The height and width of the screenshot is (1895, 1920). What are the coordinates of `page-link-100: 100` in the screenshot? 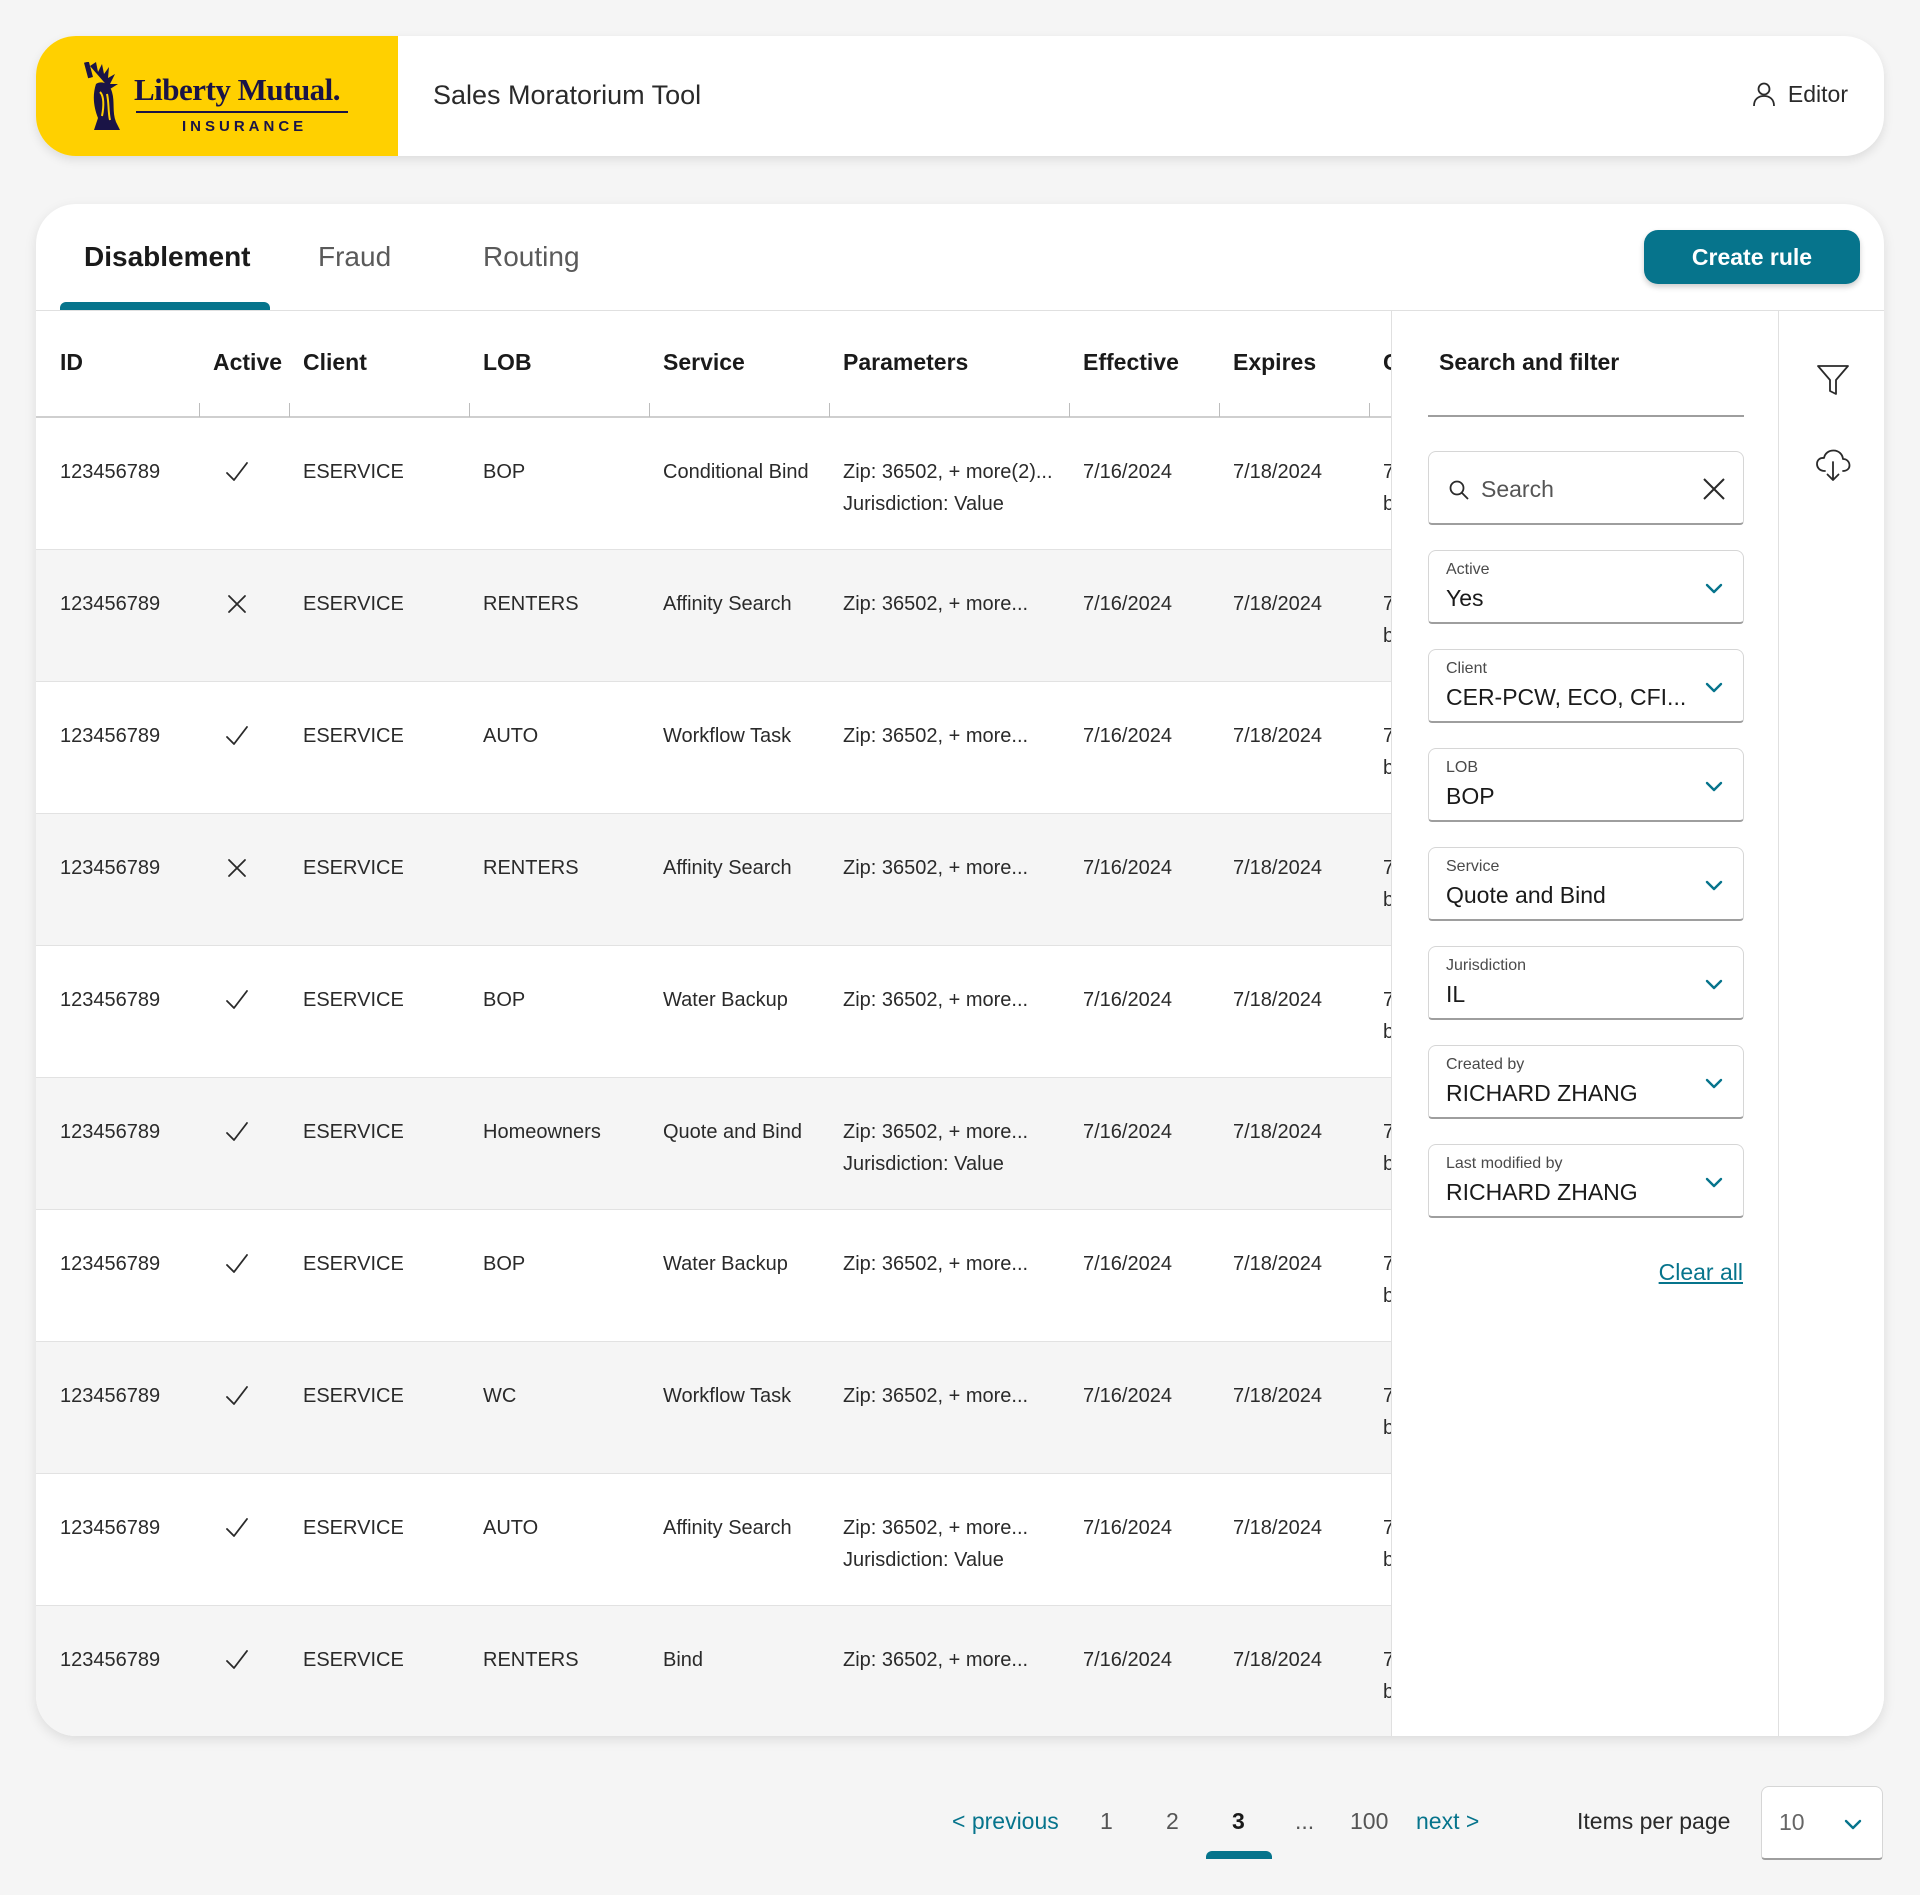 It's located at (1369, 1821).